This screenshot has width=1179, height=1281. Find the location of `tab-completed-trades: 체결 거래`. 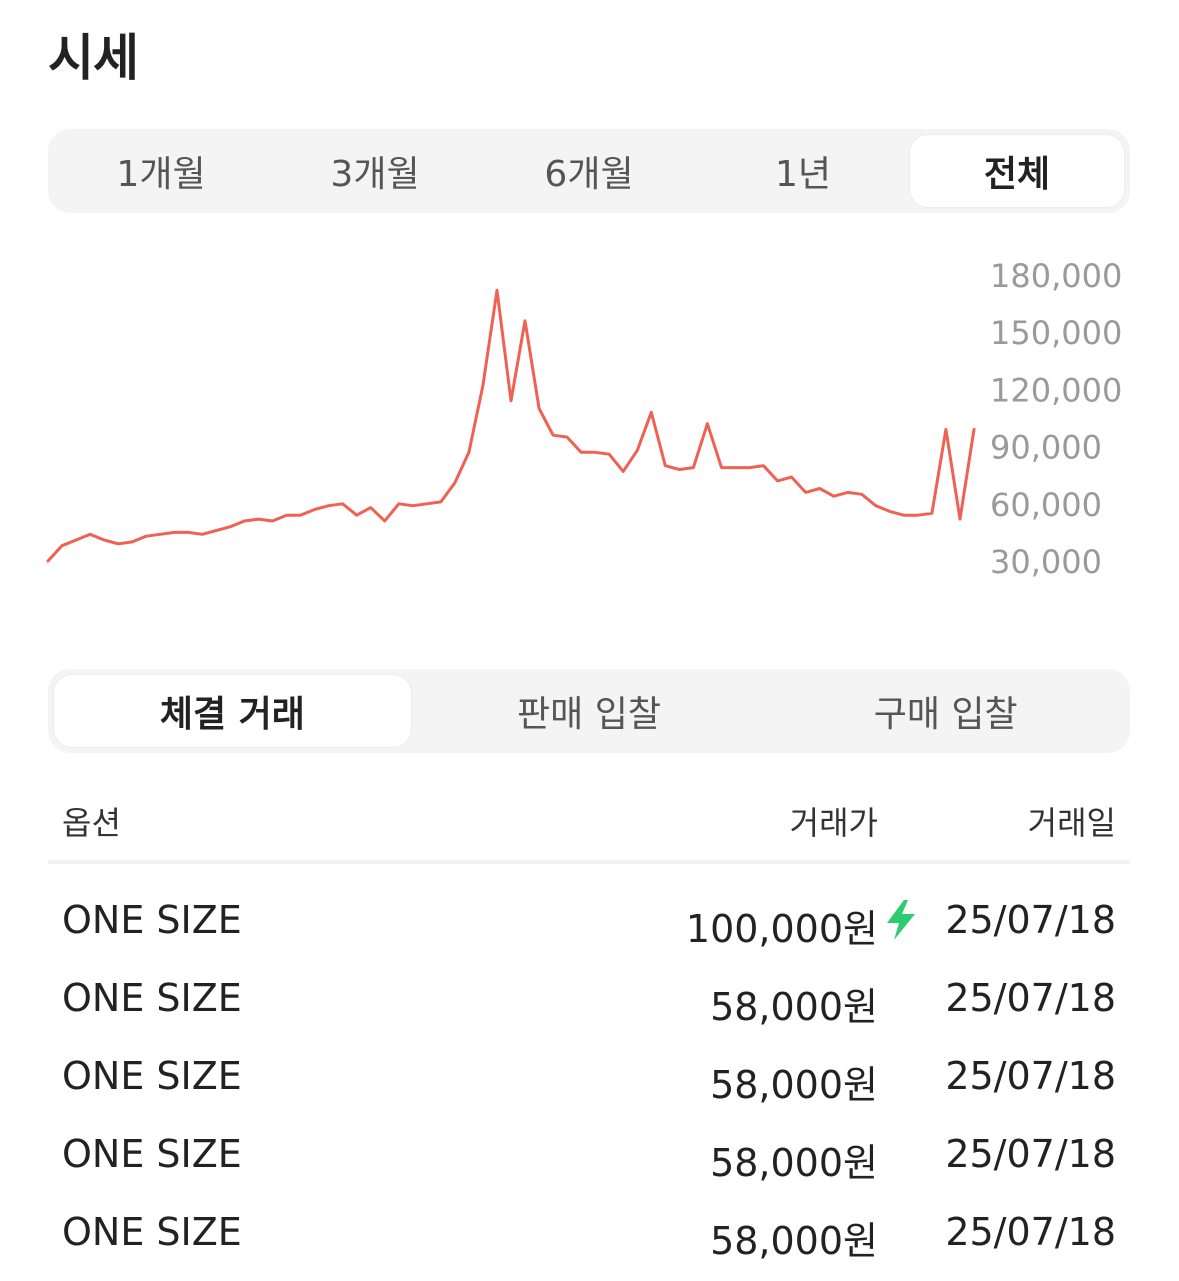

tab-completed-trades: 체결 거래 is located at coordinates (232, 711).